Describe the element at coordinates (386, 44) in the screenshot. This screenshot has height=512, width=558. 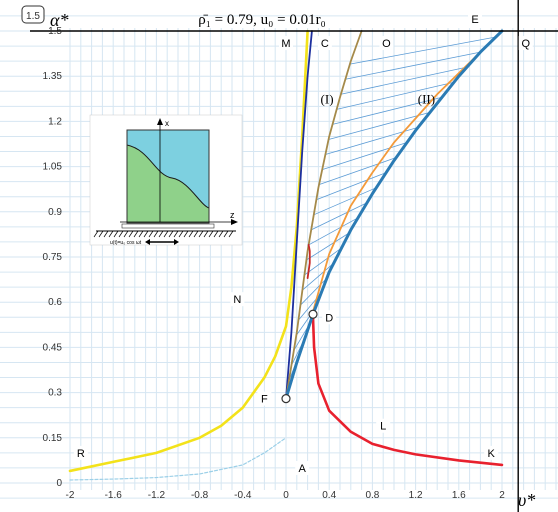
I see `point-label: O` at that location.